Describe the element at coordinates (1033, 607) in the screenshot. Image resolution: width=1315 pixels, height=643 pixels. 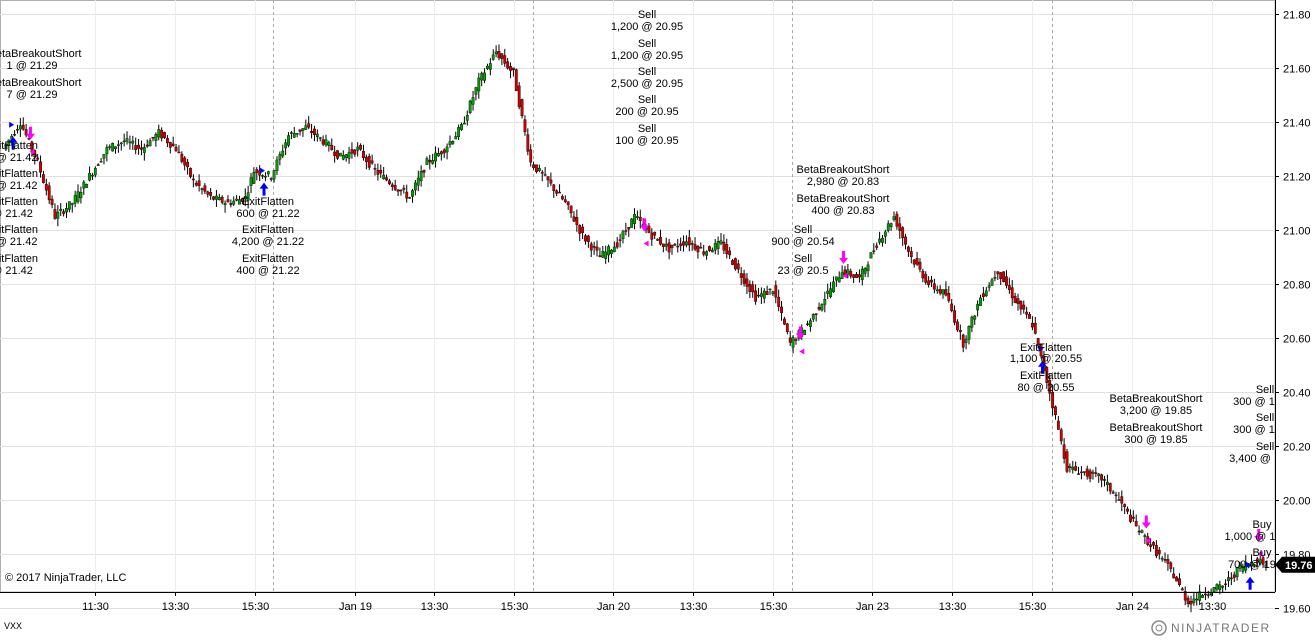
I see `x-tick-label: 15:30` at that location.